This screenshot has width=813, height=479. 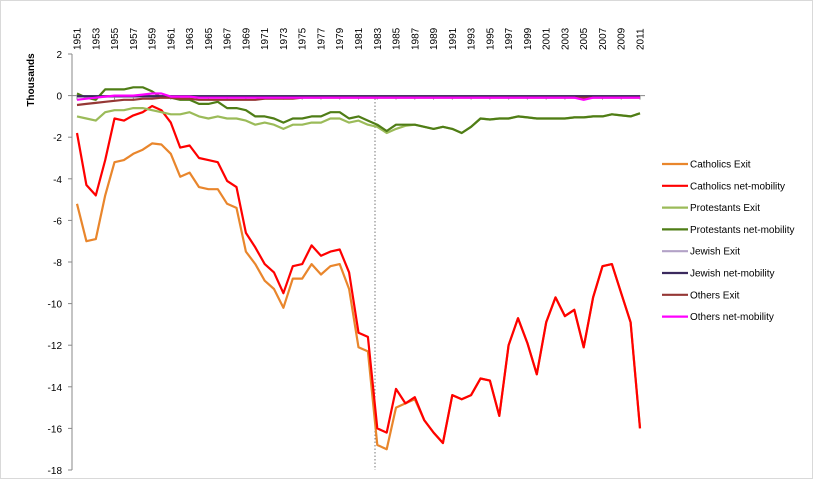 What do you see at coordinates (742, 230) in the screenshot?
I see `legend-label: Protestants net-mobility` at bounding box center [742, 230].